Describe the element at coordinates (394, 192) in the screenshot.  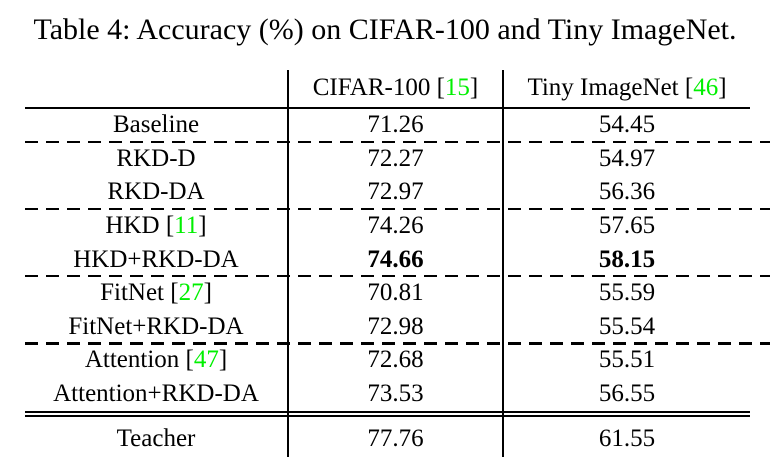
I see `cifar100-value: 72.97` at that location.